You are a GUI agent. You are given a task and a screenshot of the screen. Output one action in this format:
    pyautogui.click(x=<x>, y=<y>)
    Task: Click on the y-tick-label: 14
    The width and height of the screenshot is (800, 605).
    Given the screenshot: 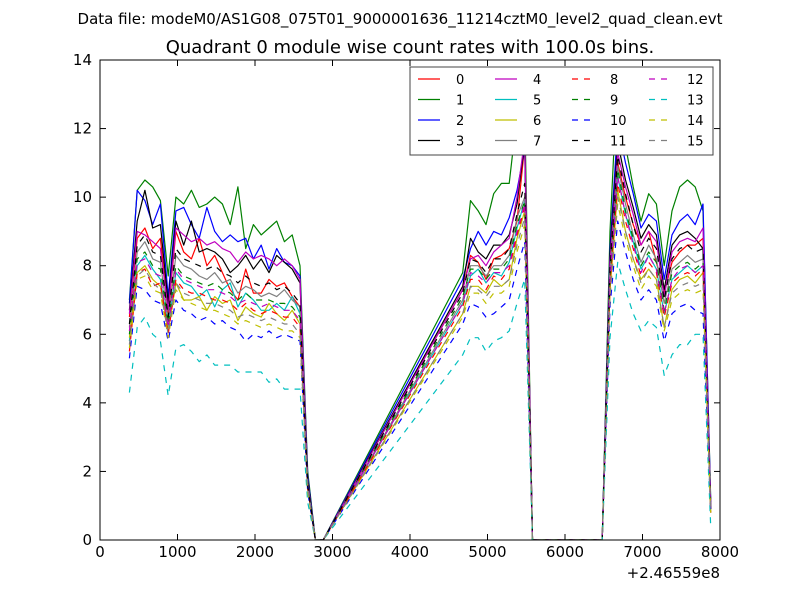 What is the action you would take?
    pyautogui.click(x=82, y=60)
    